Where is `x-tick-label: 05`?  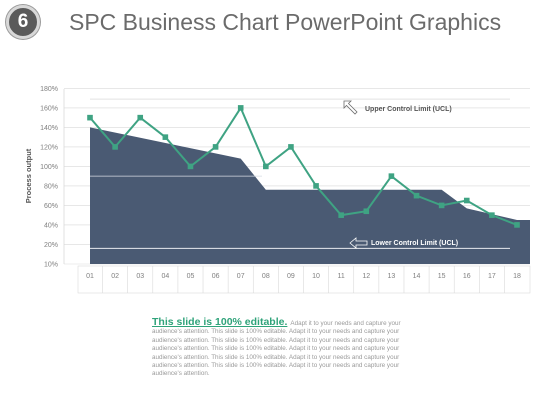 x-tick-label: 05 is located at coordinates (191, 276).